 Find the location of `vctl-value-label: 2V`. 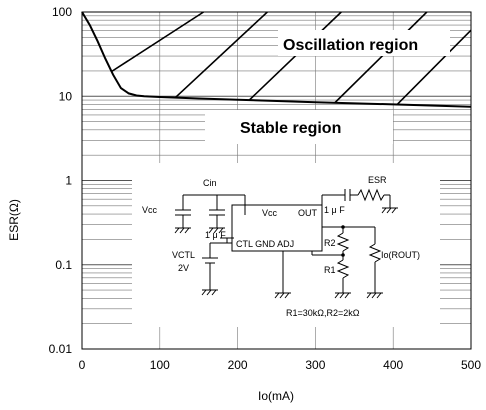

vctl-value-label: 2V is located at coordinates (183, 268).